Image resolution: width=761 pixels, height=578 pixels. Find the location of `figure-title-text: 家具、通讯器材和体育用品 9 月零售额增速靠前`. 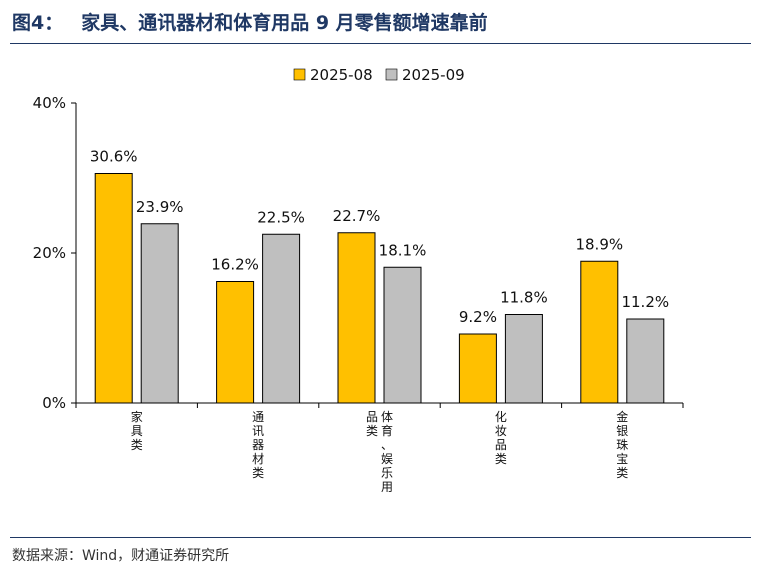

figure-title-text: 家具、通讯器材和体育用品 9 月零售额增速靠前 is located at coordinates (284, 23).